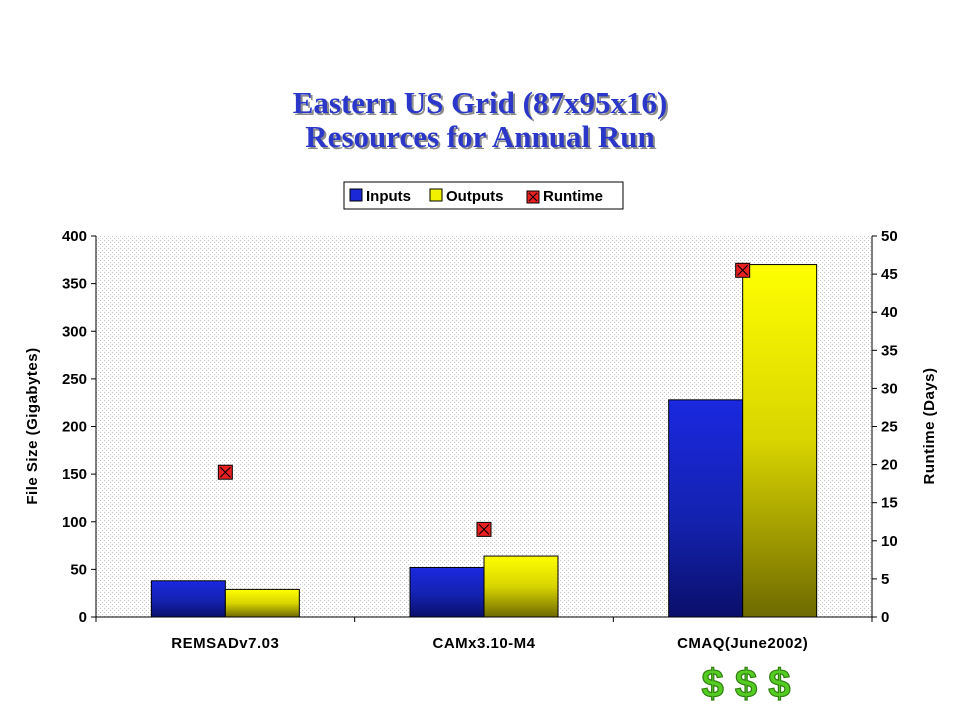 The height and width of the screenshot is (720, 960). What do you see at coordinates (889, 274) in the screenshot?
I see `y2-tick-label: 45` at bounding box center [889, 274].